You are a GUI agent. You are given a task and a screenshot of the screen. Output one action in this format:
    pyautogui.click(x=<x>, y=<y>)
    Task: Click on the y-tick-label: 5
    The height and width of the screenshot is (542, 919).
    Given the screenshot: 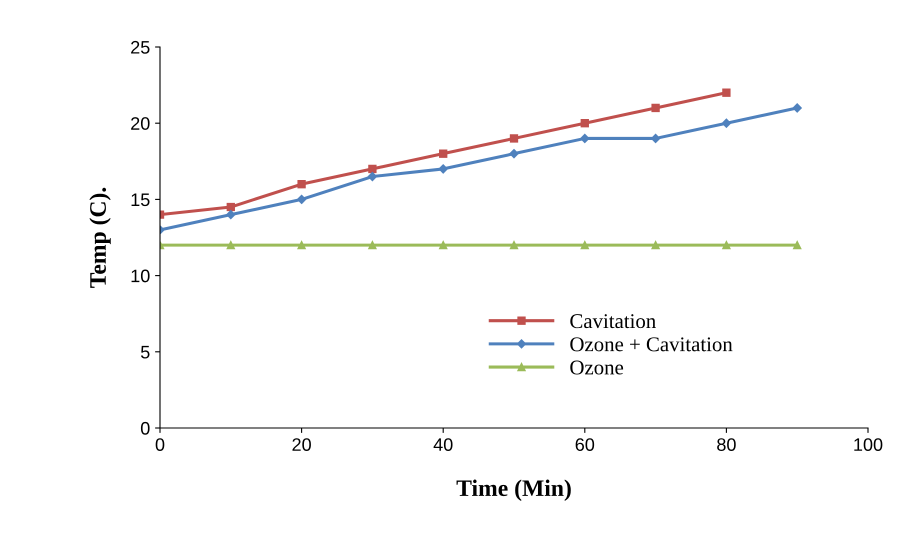 What is the action you would take?
    pyautogui.click(x=145, y=352)
    